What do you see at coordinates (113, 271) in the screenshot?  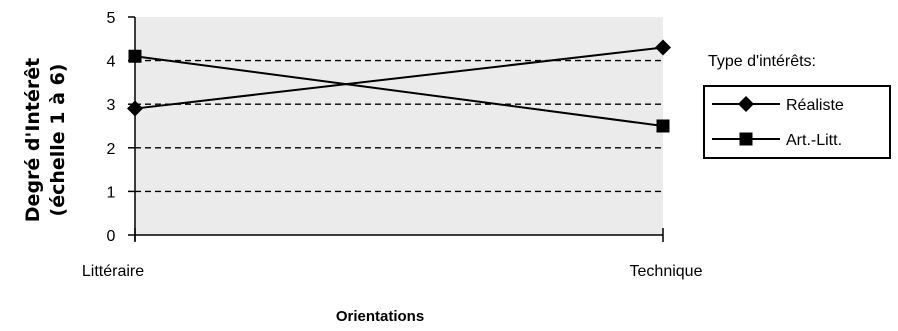 I see `x-tick-label: Littéraire` at bounding box center [113, 271].